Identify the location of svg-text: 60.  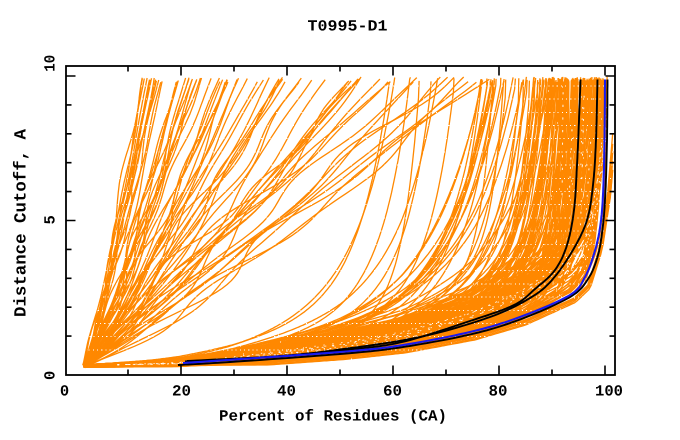
(392, 392).